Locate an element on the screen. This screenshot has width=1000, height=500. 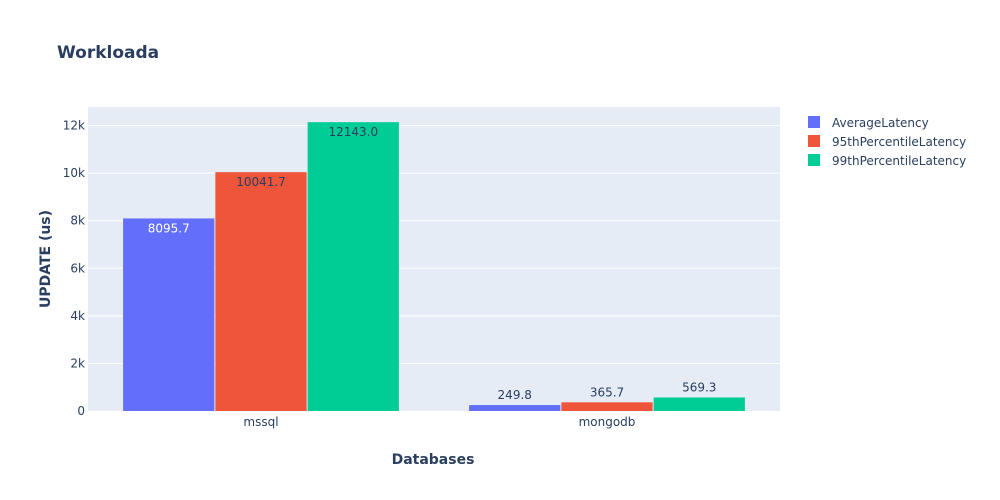
data-label: 12143.0 is located at coordinates (353, 132).